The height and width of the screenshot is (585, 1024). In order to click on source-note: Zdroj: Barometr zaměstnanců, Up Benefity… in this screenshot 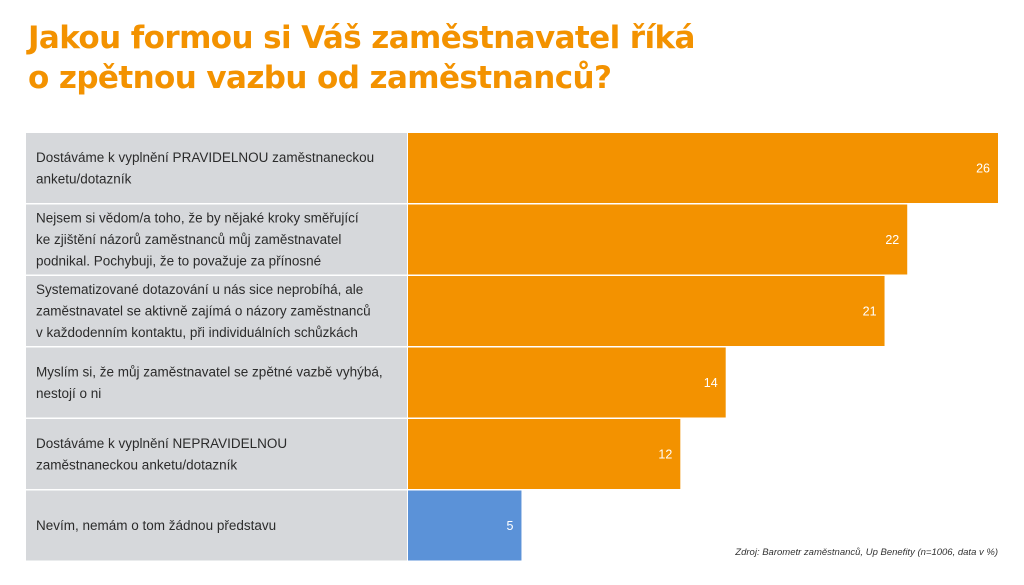, I will do `click(866, 552)`.